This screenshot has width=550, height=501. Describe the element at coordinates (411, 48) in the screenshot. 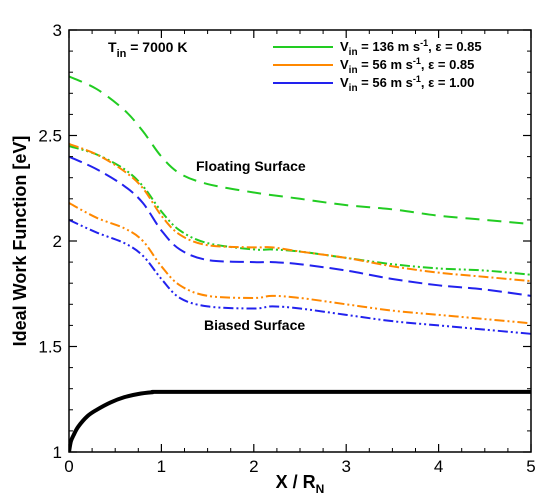

I see `legend-label: Vin = 136 m s-1, ε = 0.85` at that location.